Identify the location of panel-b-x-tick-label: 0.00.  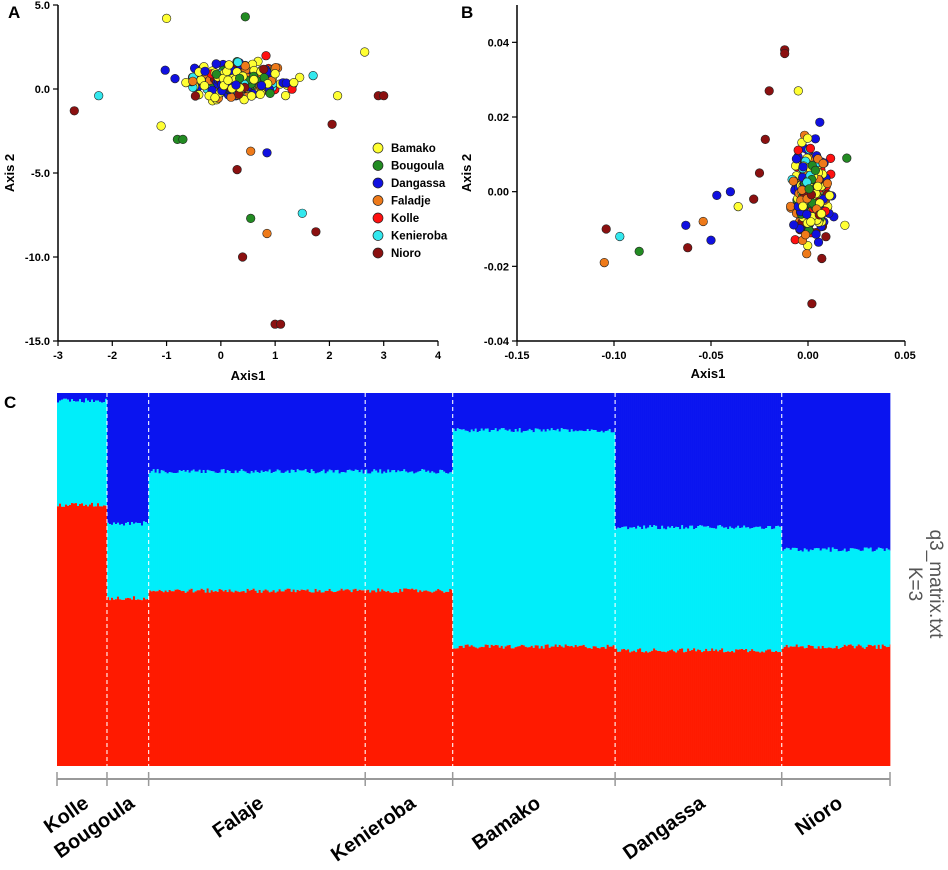
(807, 356).